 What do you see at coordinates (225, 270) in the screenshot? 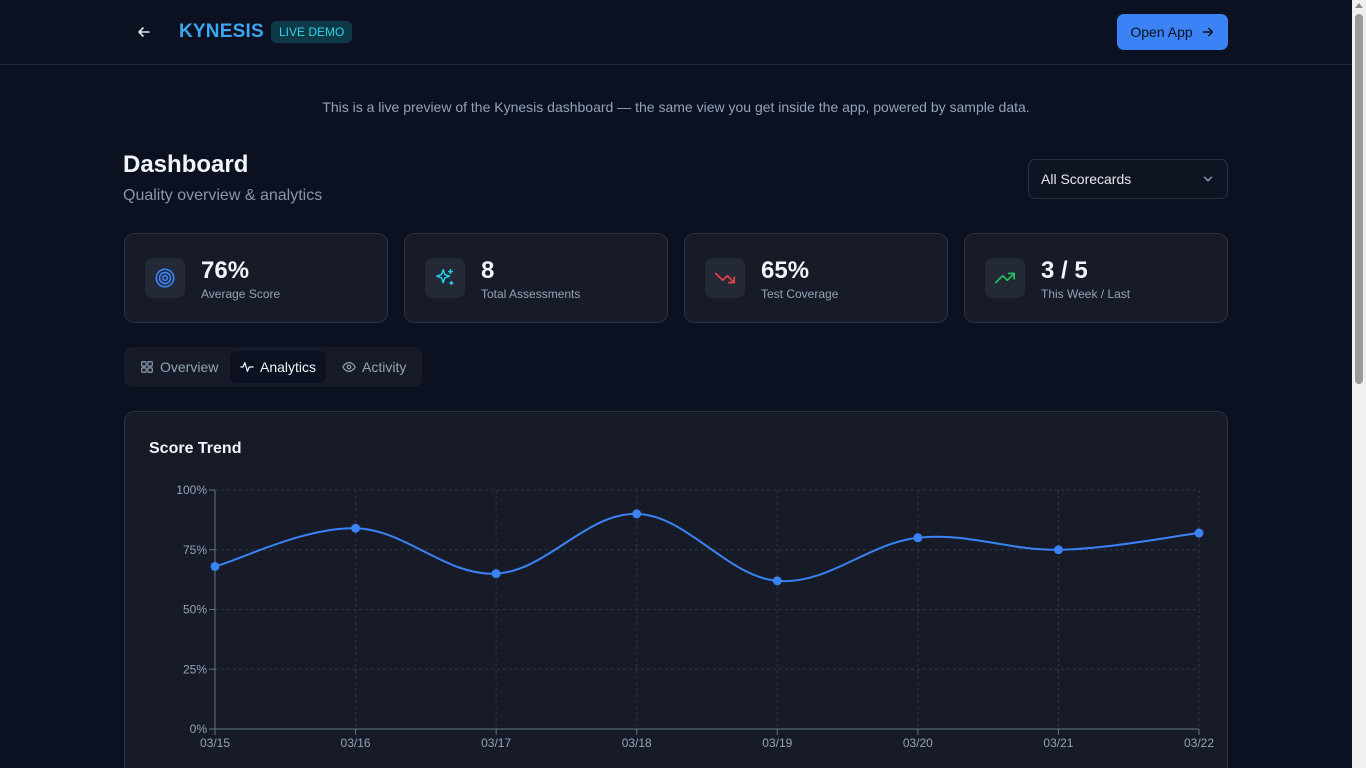
I see `stat-value: 76%` at bounding box center [225, 270].